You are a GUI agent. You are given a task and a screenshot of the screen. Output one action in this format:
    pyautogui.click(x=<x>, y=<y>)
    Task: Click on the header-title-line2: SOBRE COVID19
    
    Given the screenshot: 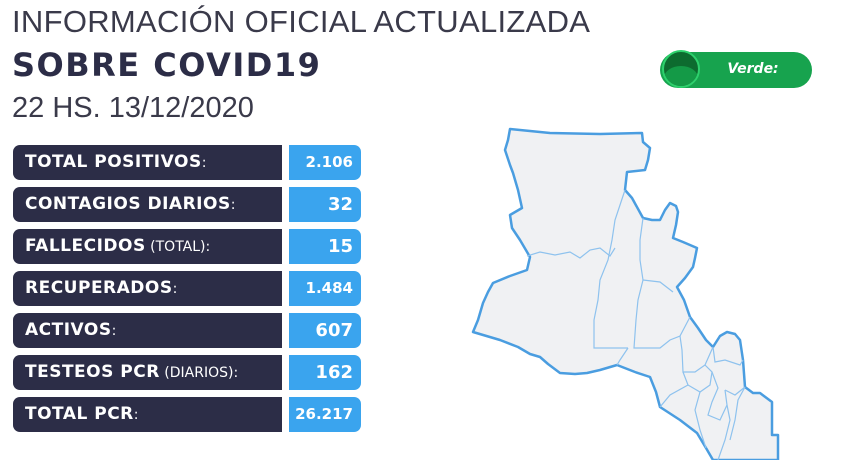 What is the action you would take?
    pyautogui.click(x=167, y=65)
    